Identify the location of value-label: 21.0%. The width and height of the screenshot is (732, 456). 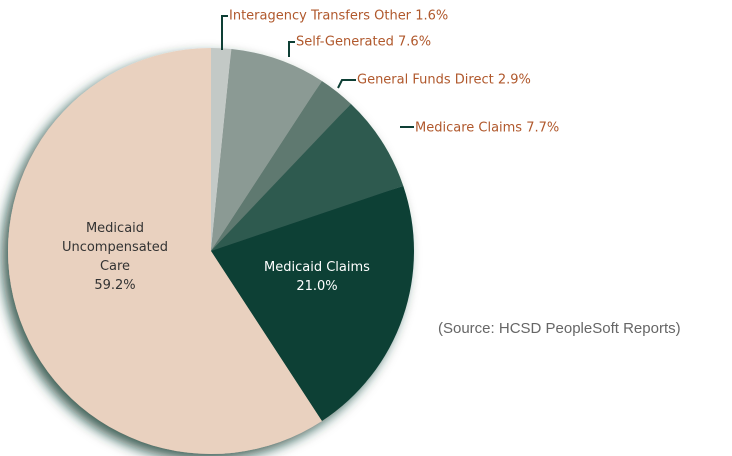
(317, 286).